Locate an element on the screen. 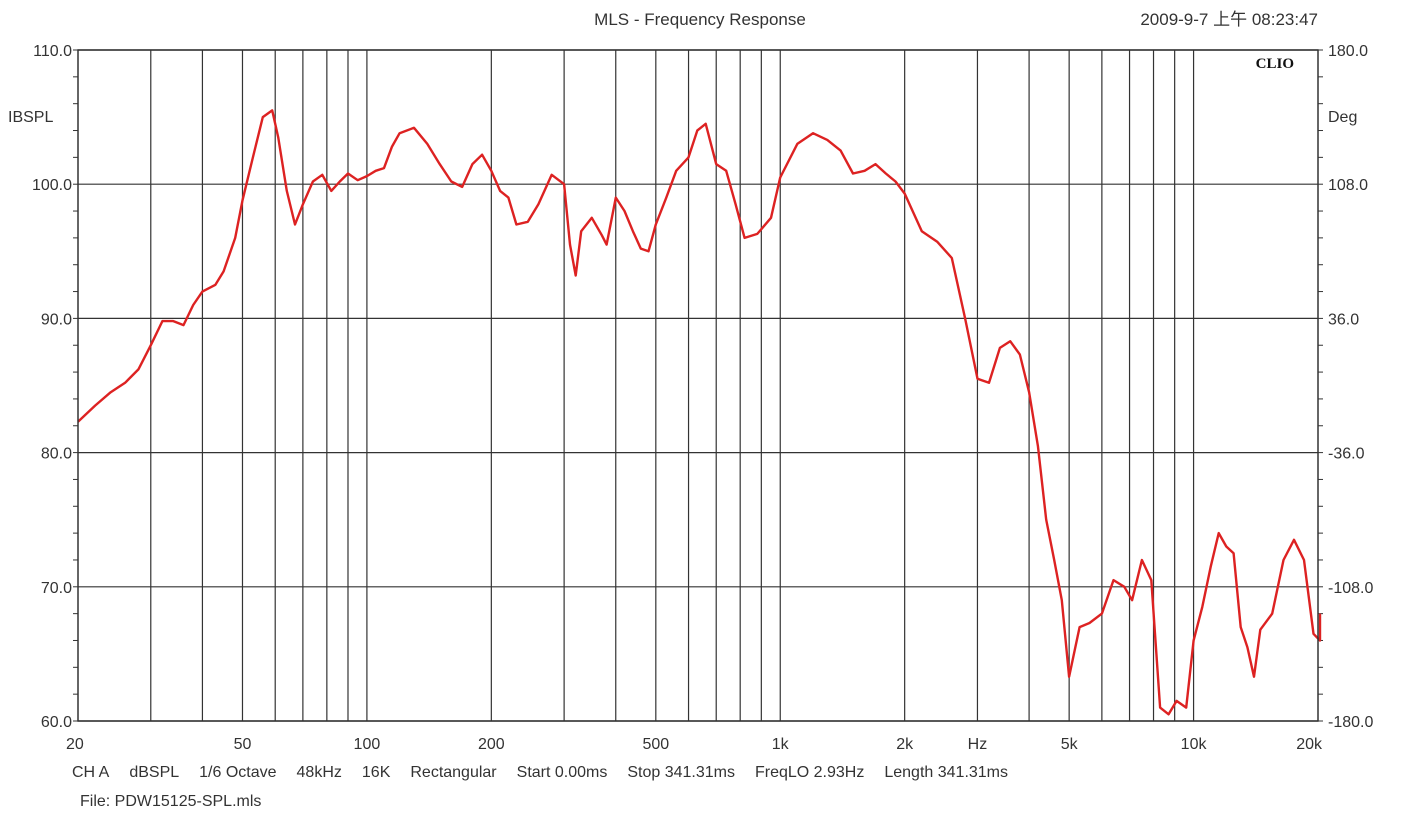 This screenshot has height=813, width=1409. x-tick-label: 10k is located at coordinates (1194, 744).